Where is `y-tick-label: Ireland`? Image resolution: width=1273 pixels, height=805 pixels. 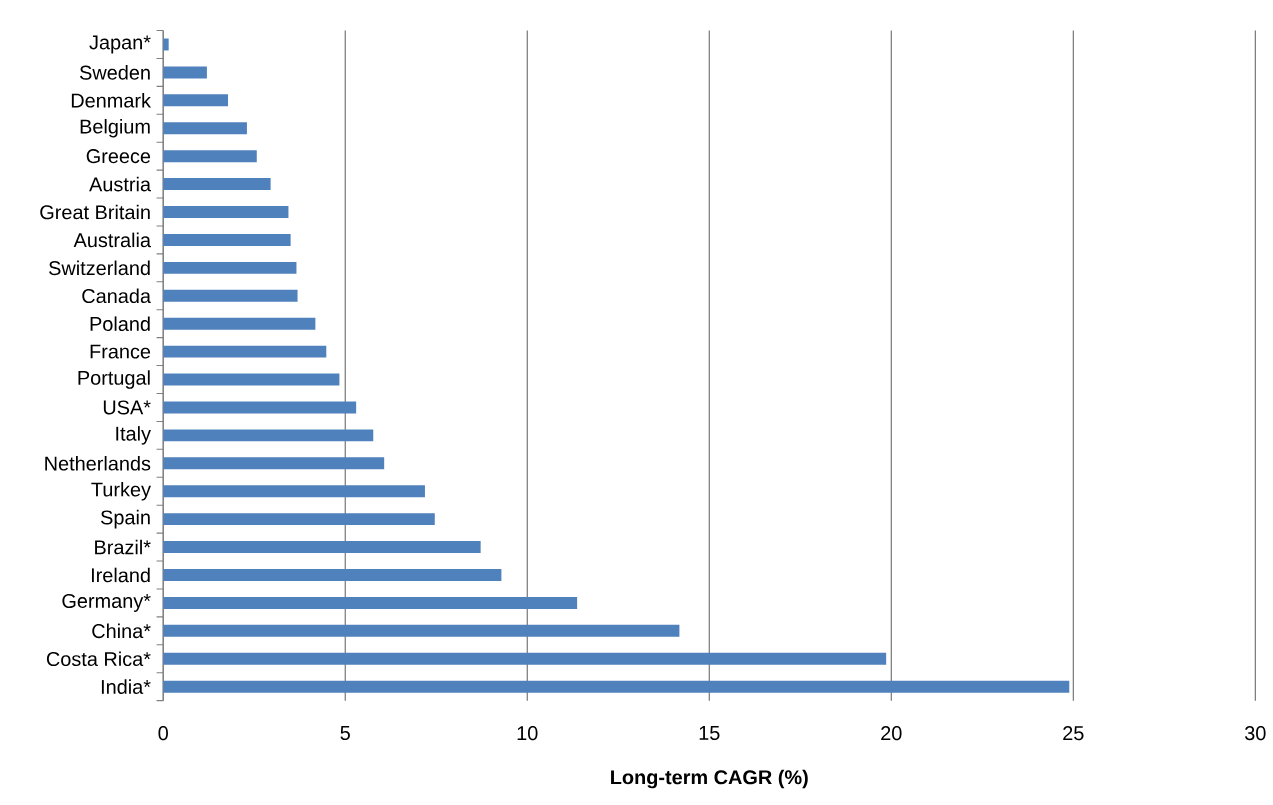
y-tick-label: Ireland is located at coordinates (120, 575).